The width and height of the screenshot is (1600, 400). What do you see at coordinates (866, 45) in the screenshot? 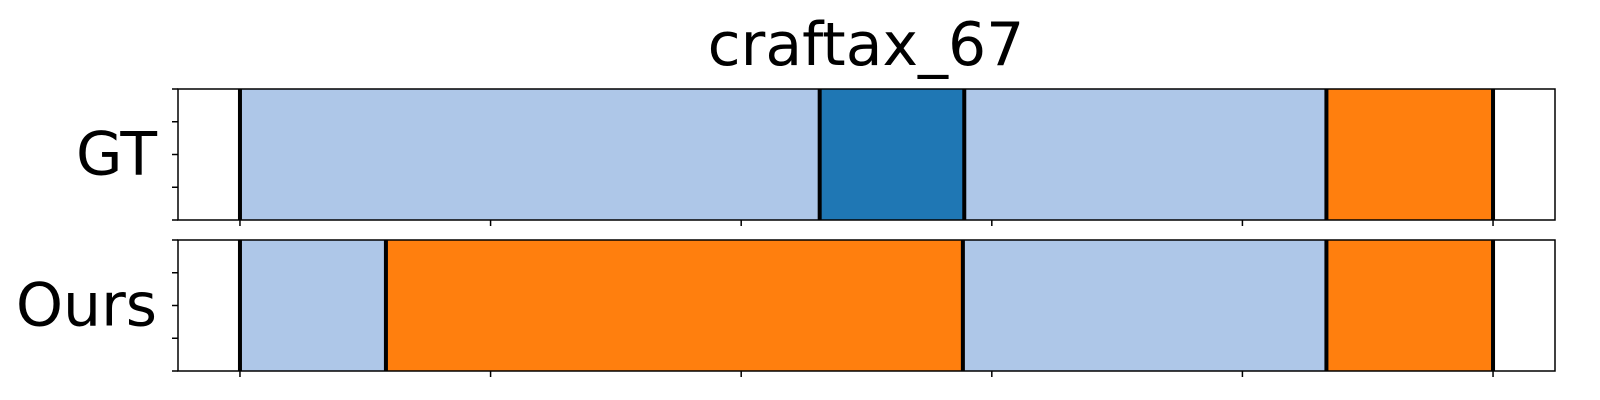
I see `chart-title: craftax_67` at bounding box center [866, 45].